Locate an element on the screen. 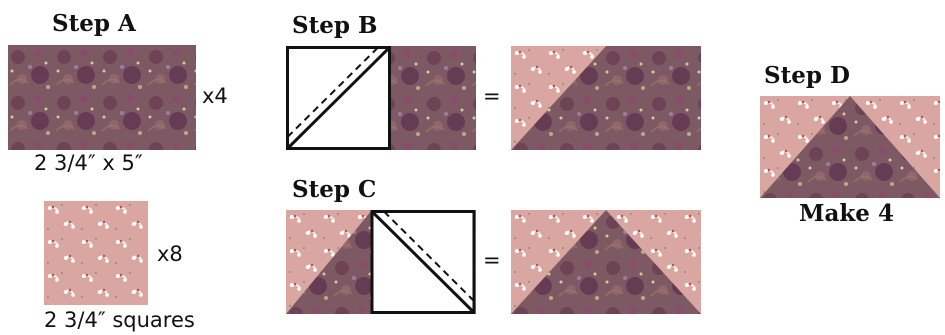 The image size is (945, 335). step-c-dashed-line is located at coordinates (429, 256).